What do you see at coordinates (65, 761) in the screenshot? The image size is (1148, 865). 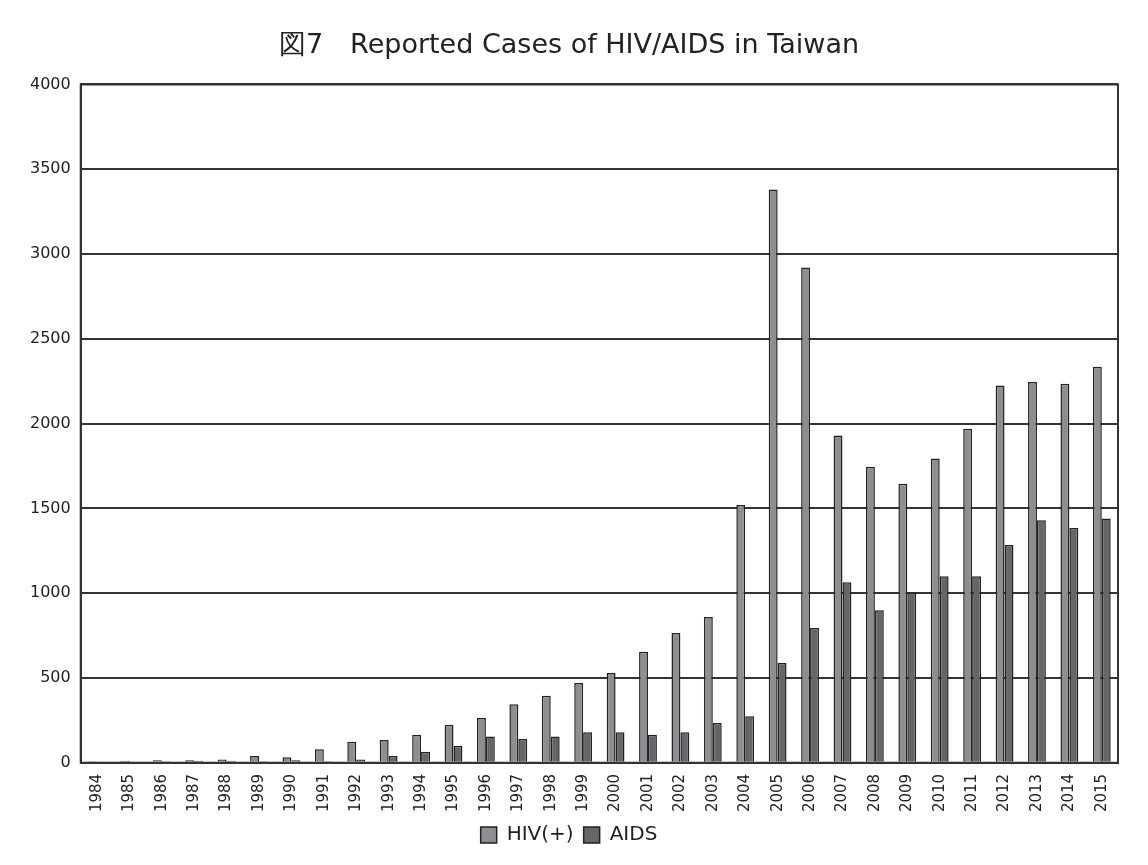 I see `y-tick-label: 0` at bounding box center [65, 761].